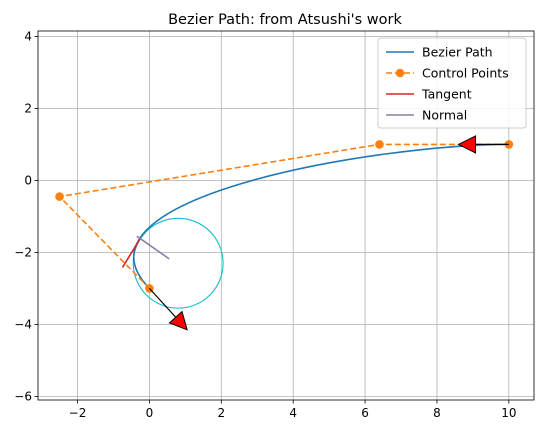 This screenshot has height=436, width=557. What do you see at coordinates (23, 397) in the screenshot?
I see `y-tick-label: −6` at bounding box center [23, 397].